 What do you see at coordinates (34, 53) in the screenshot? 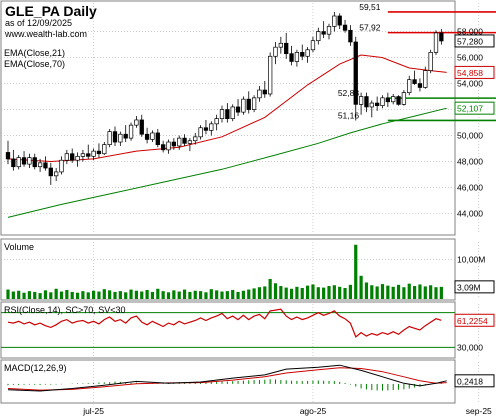
I see `legend-ema21: EMA(Close,21)` at bounding box center [34, 53].